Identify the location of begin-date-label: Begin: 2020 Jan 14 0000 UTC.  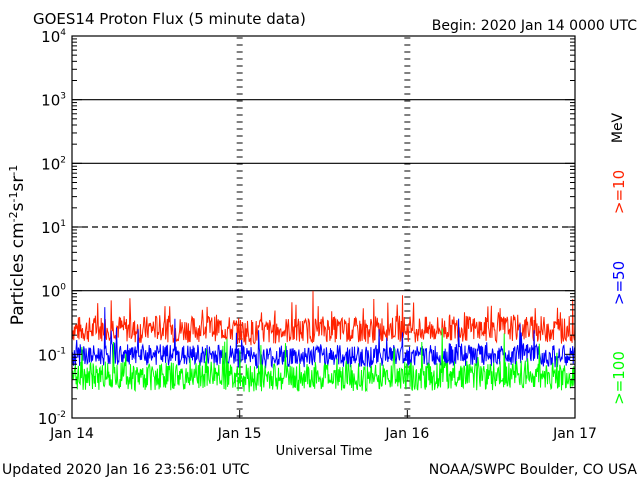
(534, 26).